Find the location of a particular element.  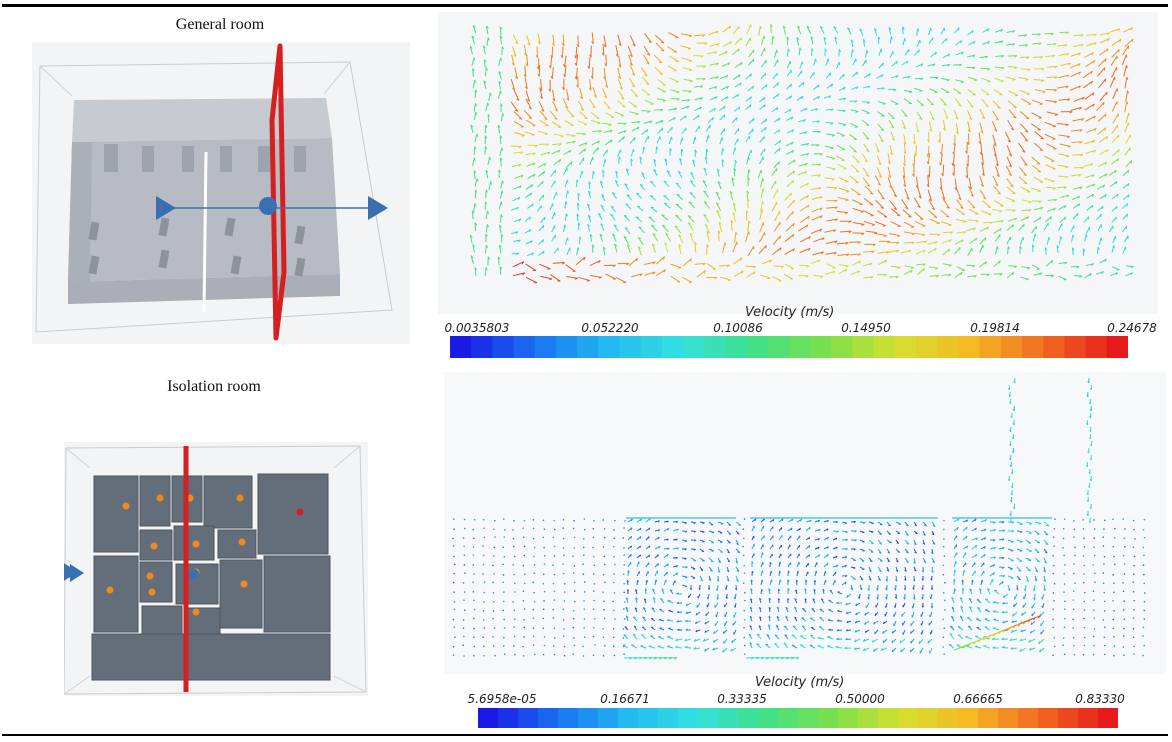

isolation-room-caption: Isolation room is located at coordinates (214, 386).